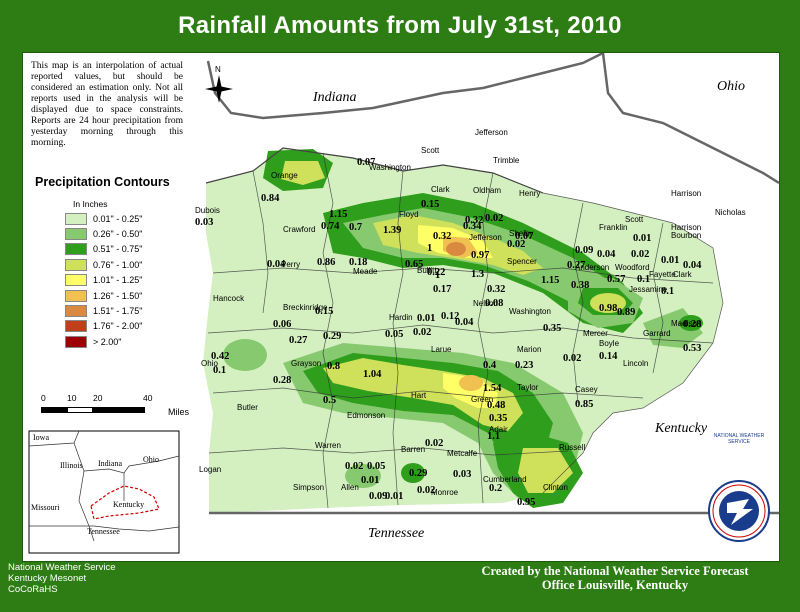  Describe the element at coordinates (657, 333) in the screenshot. I see `county-label: Garrard` at that location.